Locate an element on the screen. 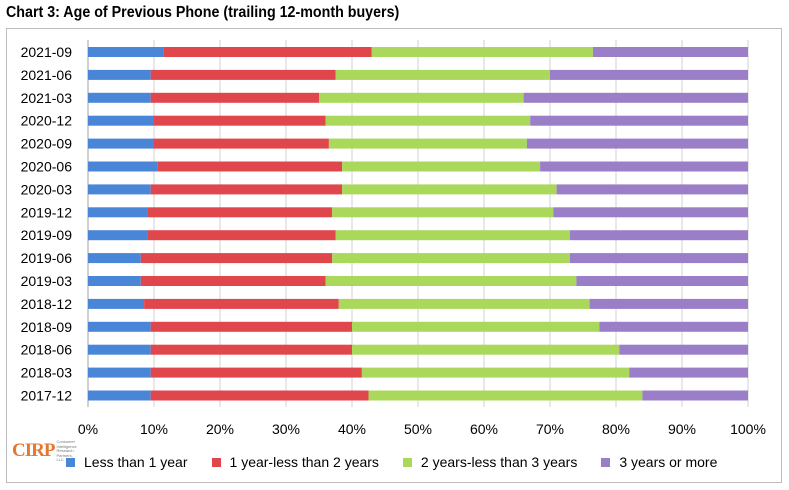  cirp-logo-mark: CIRP is located at coordinates (33, 451).